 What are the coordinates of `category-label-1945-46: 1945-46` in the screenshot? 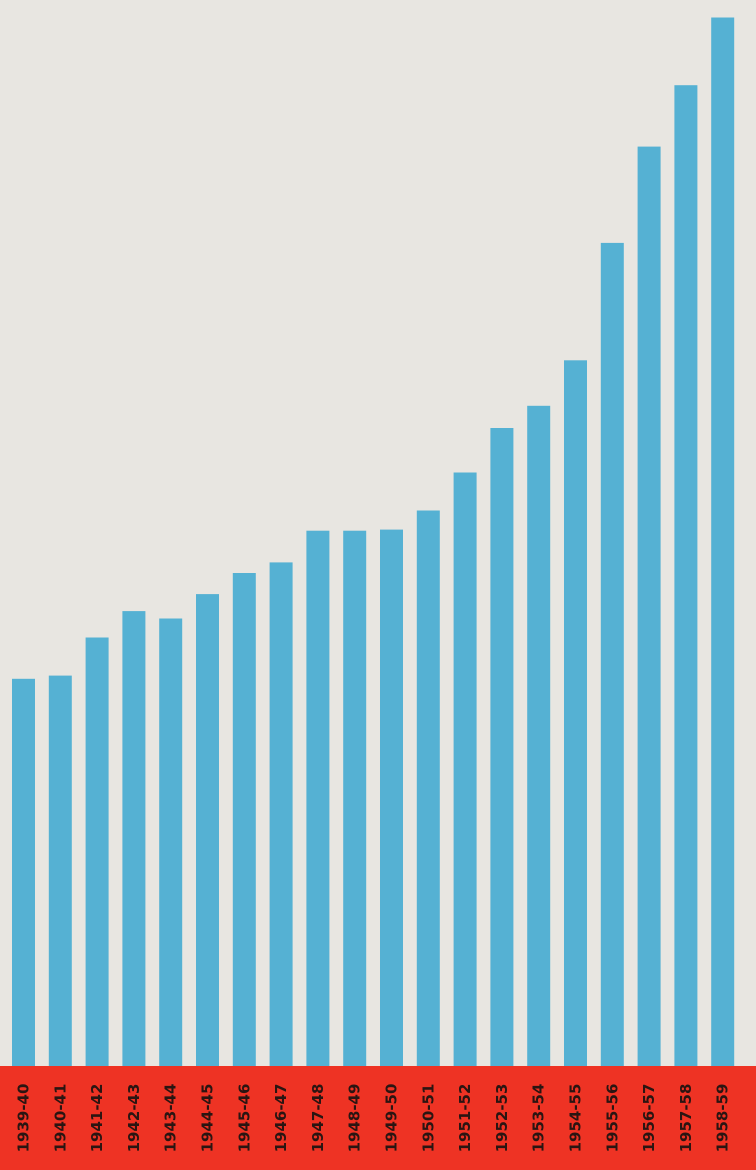 It's located at (244, 1118).